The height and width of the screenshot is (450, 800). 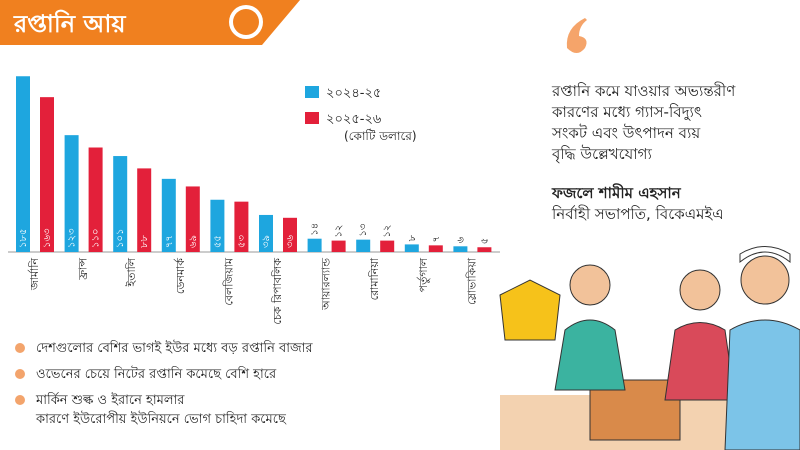 I want to click on x-tick-label: ফ্রান্স, so click(x=83, y=269).